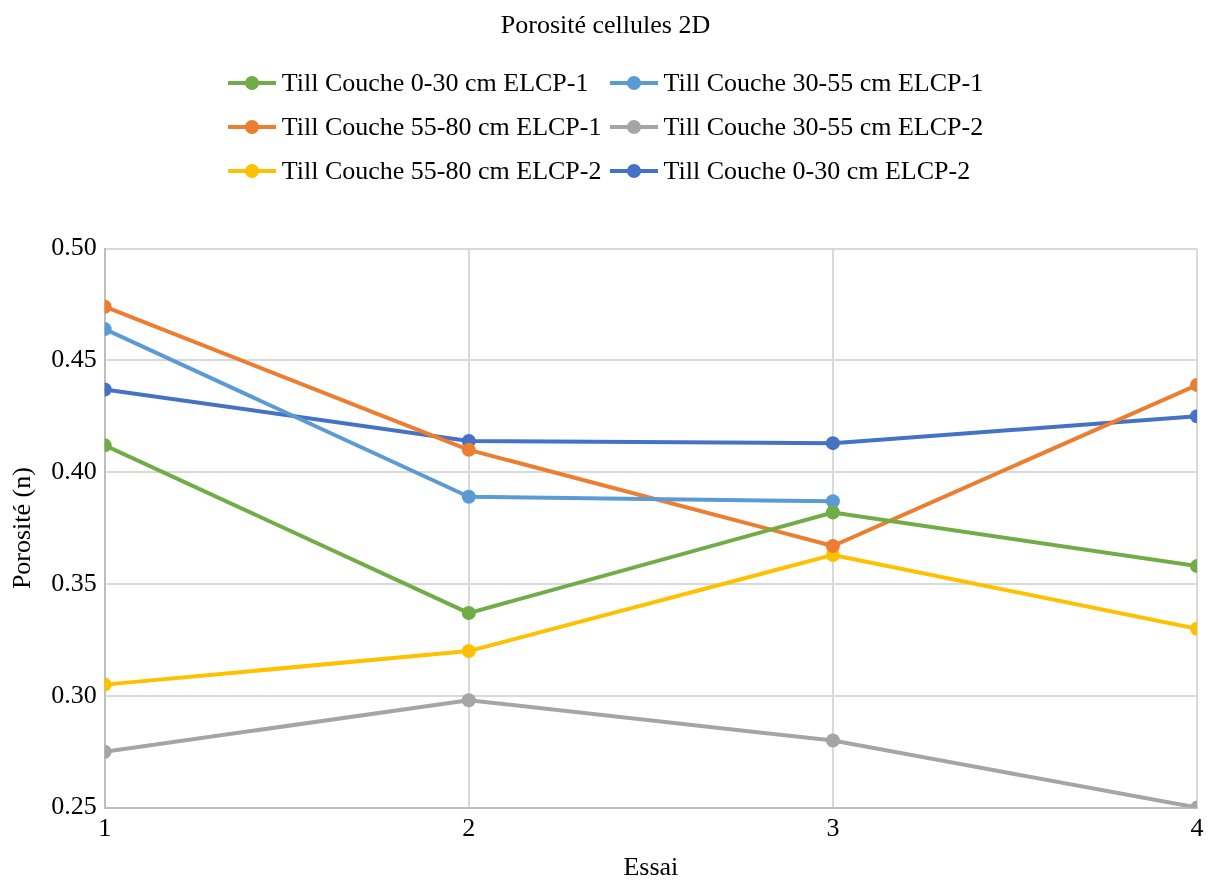 This screenshot has width=1211, height=888. Describe the element at coordinates (22, 528) in the screenshot. I see `y-axis-title: Porosité (n)` at that location.